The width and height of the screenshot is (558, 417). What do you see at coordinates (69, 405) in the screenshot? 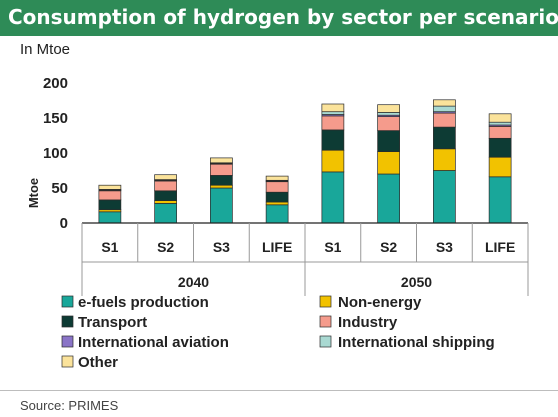
I see `source-note: Source: PRIMES` at bounding box center [69, 405].